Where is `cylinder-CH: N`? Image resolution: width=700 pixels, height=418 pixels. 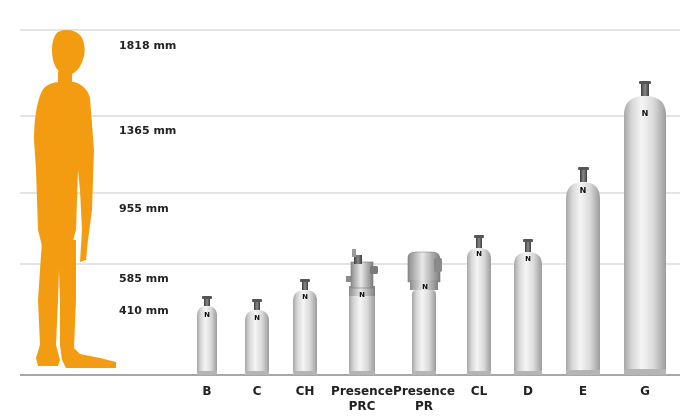
cylinder-CH: N is located at coordinates (305, 327).